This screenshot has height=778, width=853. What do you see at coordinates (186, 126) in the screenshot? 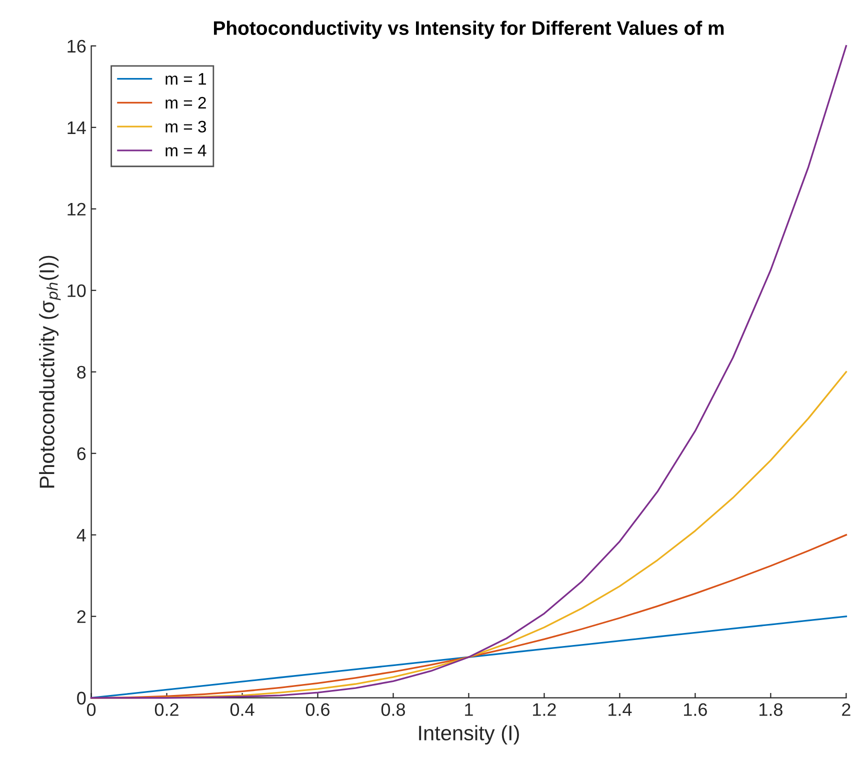
I see `legend-label: m = 3` at bounding box center [186, 126].